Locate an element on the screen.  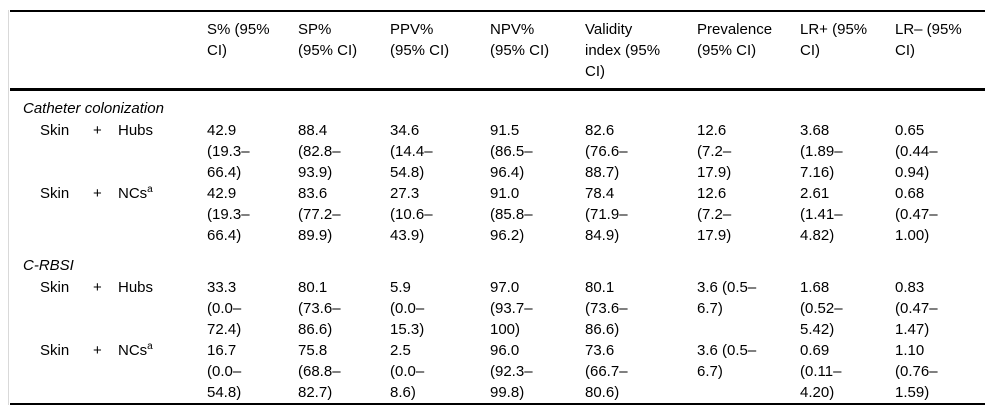
page-edge-divider is located at coordinates (8, 207).